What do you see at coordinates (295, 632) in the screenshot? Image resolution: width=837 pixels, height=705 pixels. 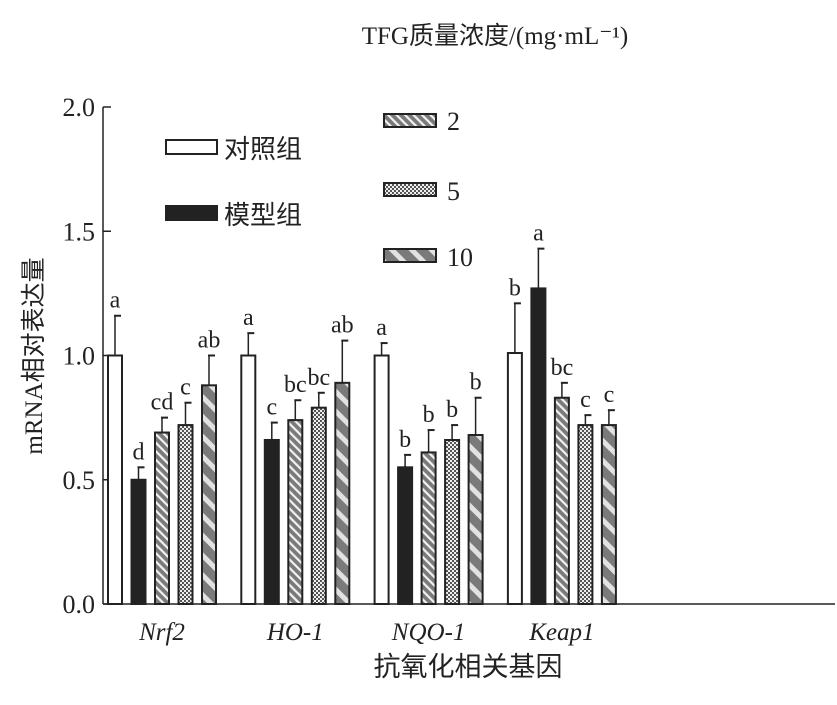 I see `x-tick-label: HO-1` at bounding box center [295, 632].